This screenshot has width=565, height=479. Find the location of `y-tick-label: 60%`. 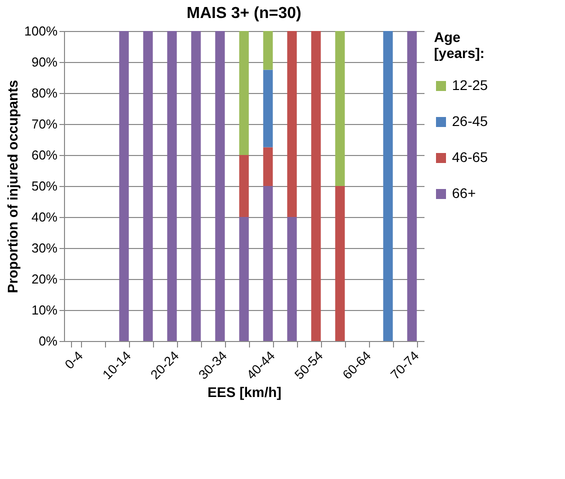

y-tick-label: 60% is located at coordinates (44, 155).